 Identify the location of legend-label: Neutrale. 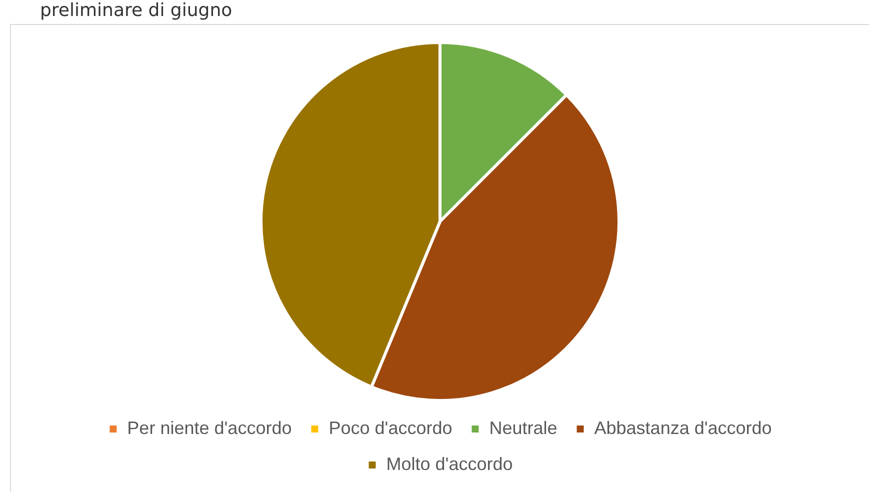
(523, 428).